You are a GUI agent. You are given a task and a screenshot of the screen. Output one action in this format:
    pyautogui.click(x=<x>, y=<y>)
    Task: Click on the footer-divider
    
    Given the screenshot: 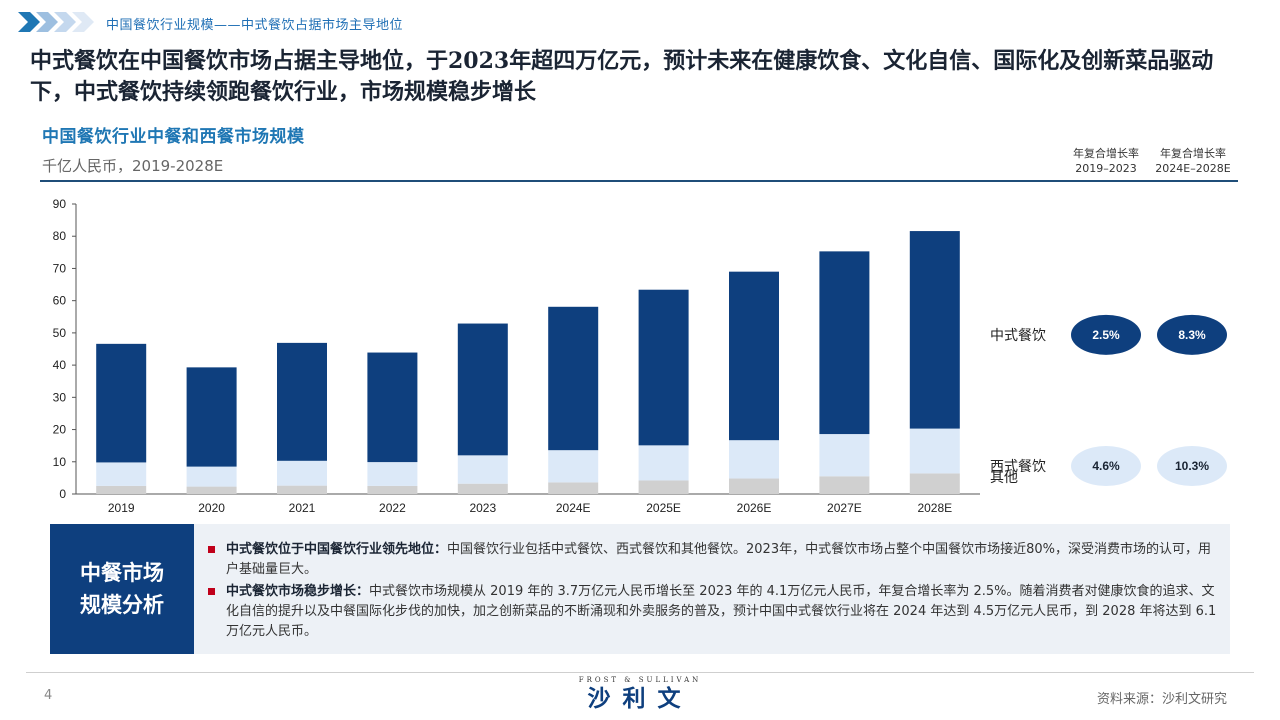 What is the action you would take?
    pyautogui.click(x=640, y=672)
    